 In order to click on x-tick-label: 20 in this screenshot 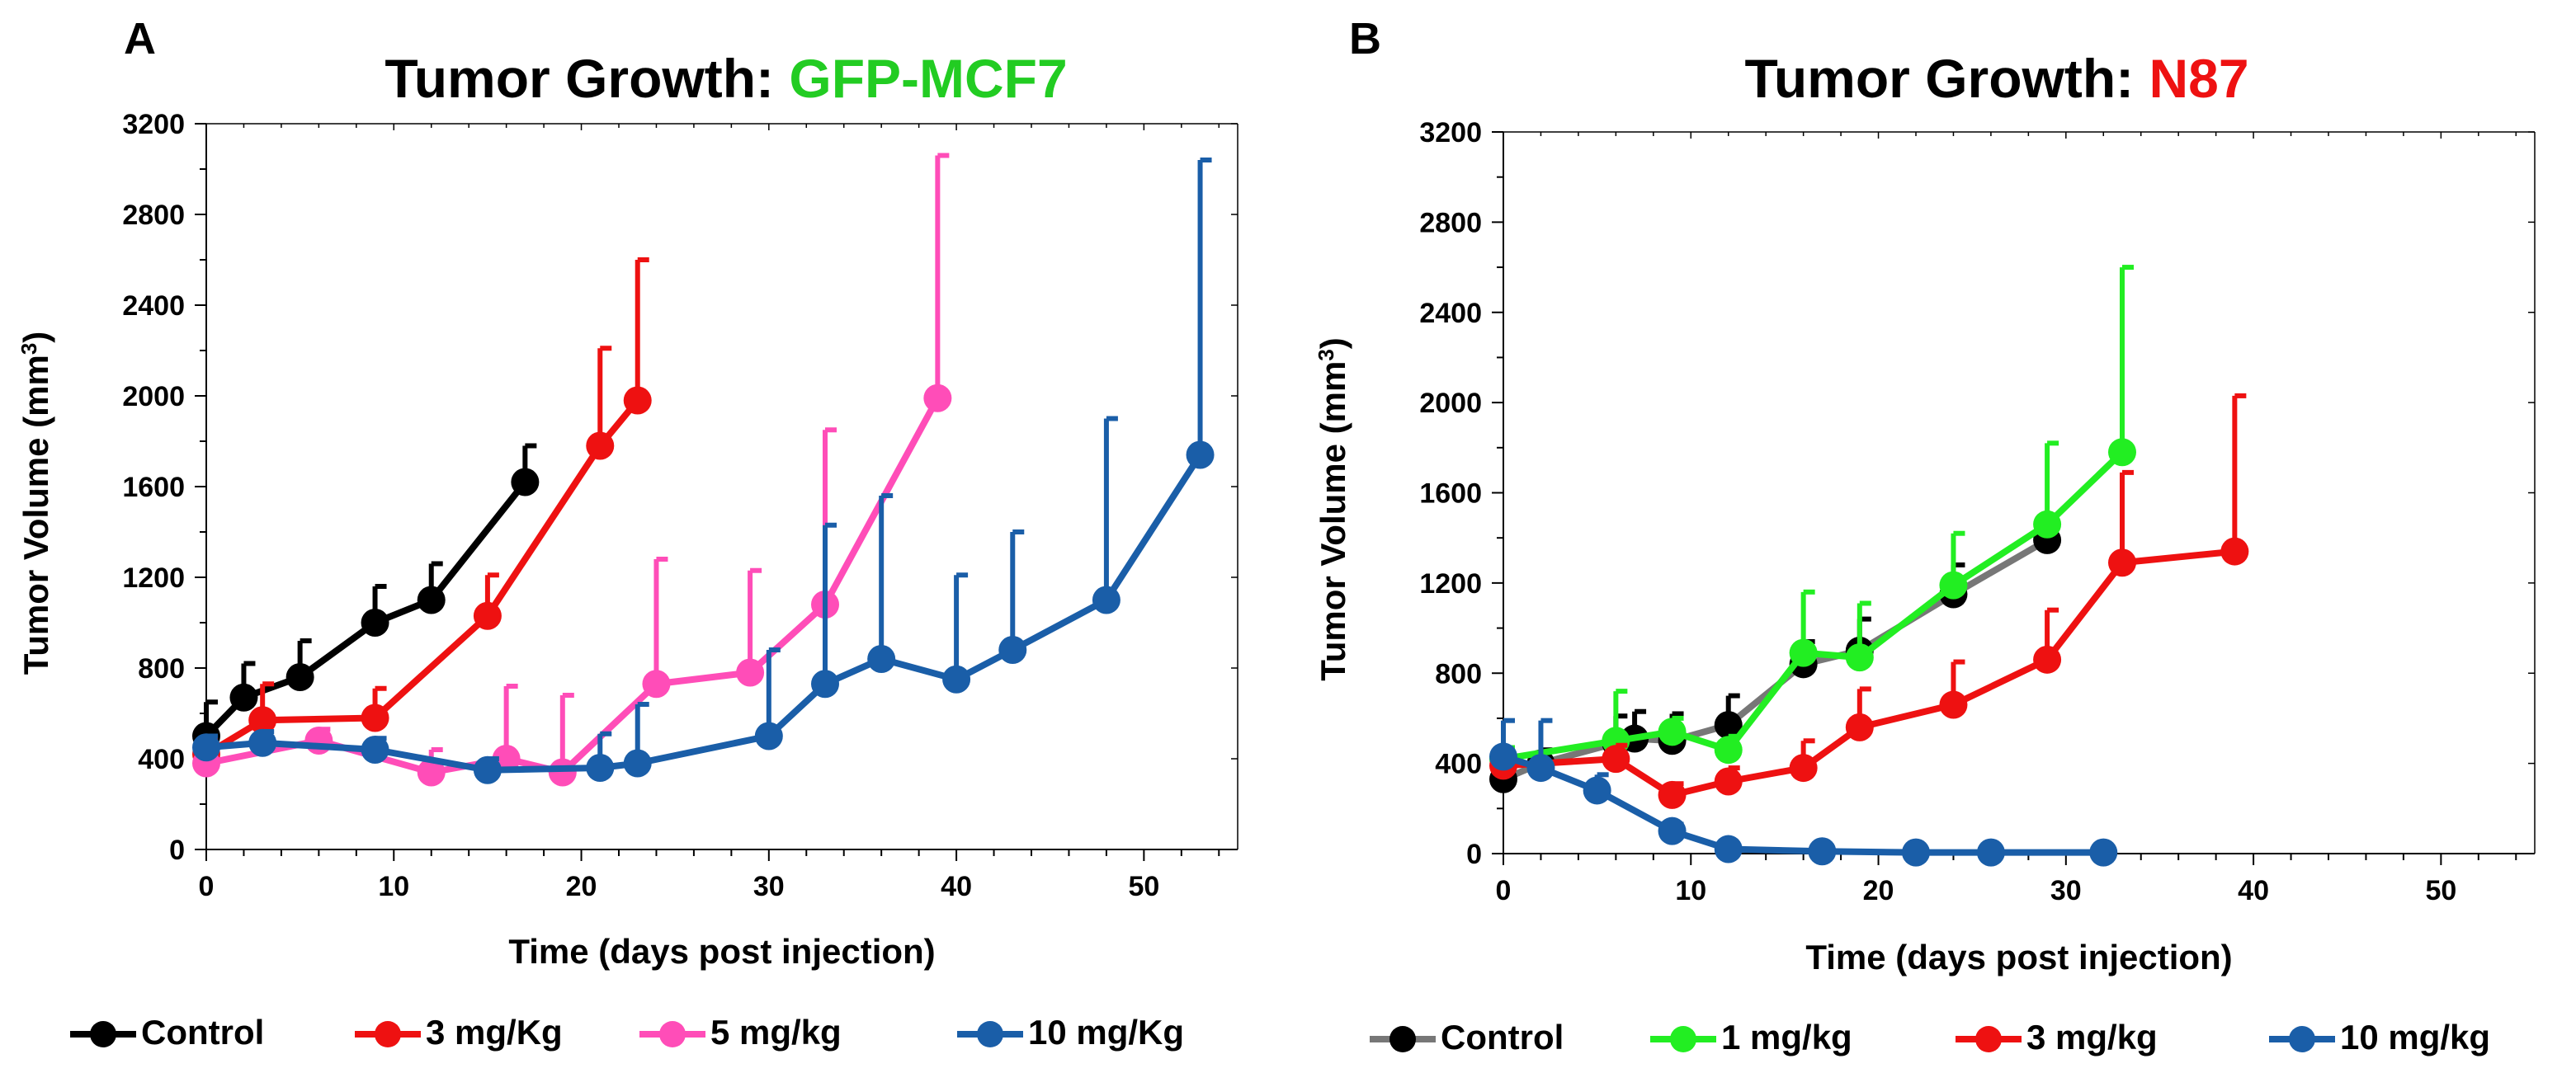, I will do `click(581, 886)`.